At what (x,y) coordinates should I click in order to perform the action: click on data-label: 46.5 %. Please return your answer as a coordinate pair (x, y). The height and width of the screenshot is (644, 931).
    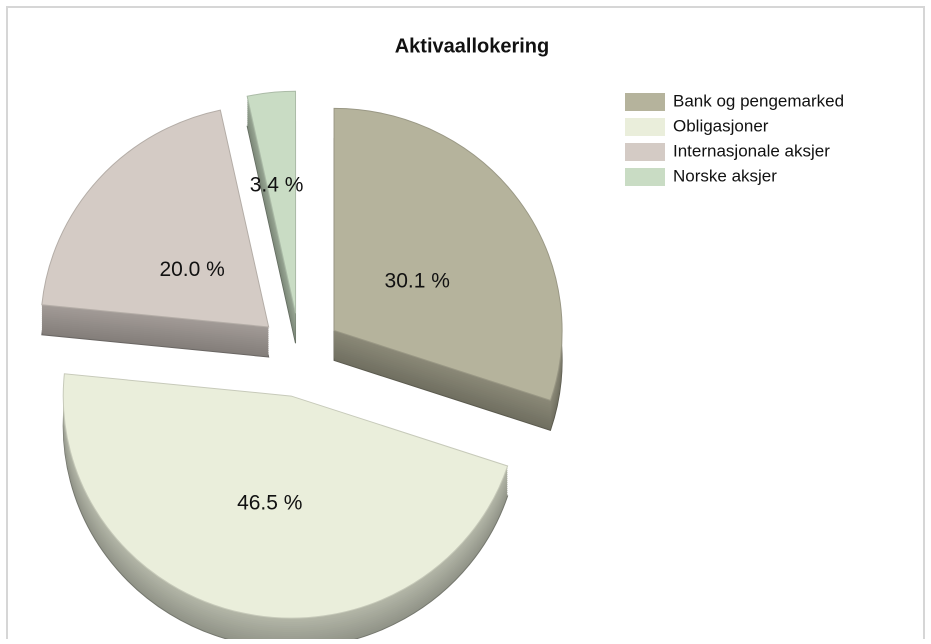
    Looking at the image, I should click on (269, 502).